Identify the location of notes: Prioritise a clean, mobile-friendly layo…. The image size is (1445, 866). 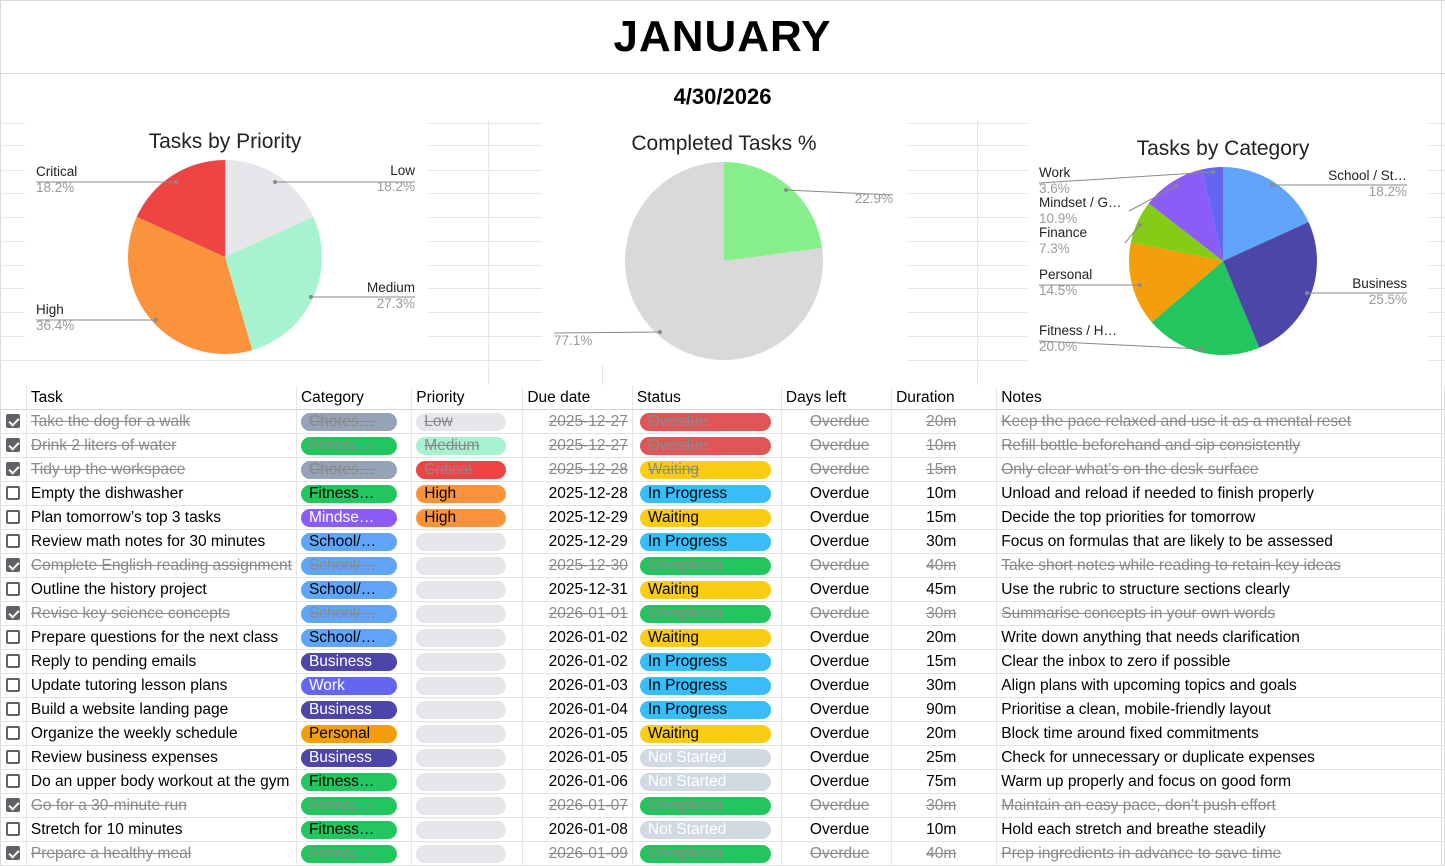
(1220, 709).